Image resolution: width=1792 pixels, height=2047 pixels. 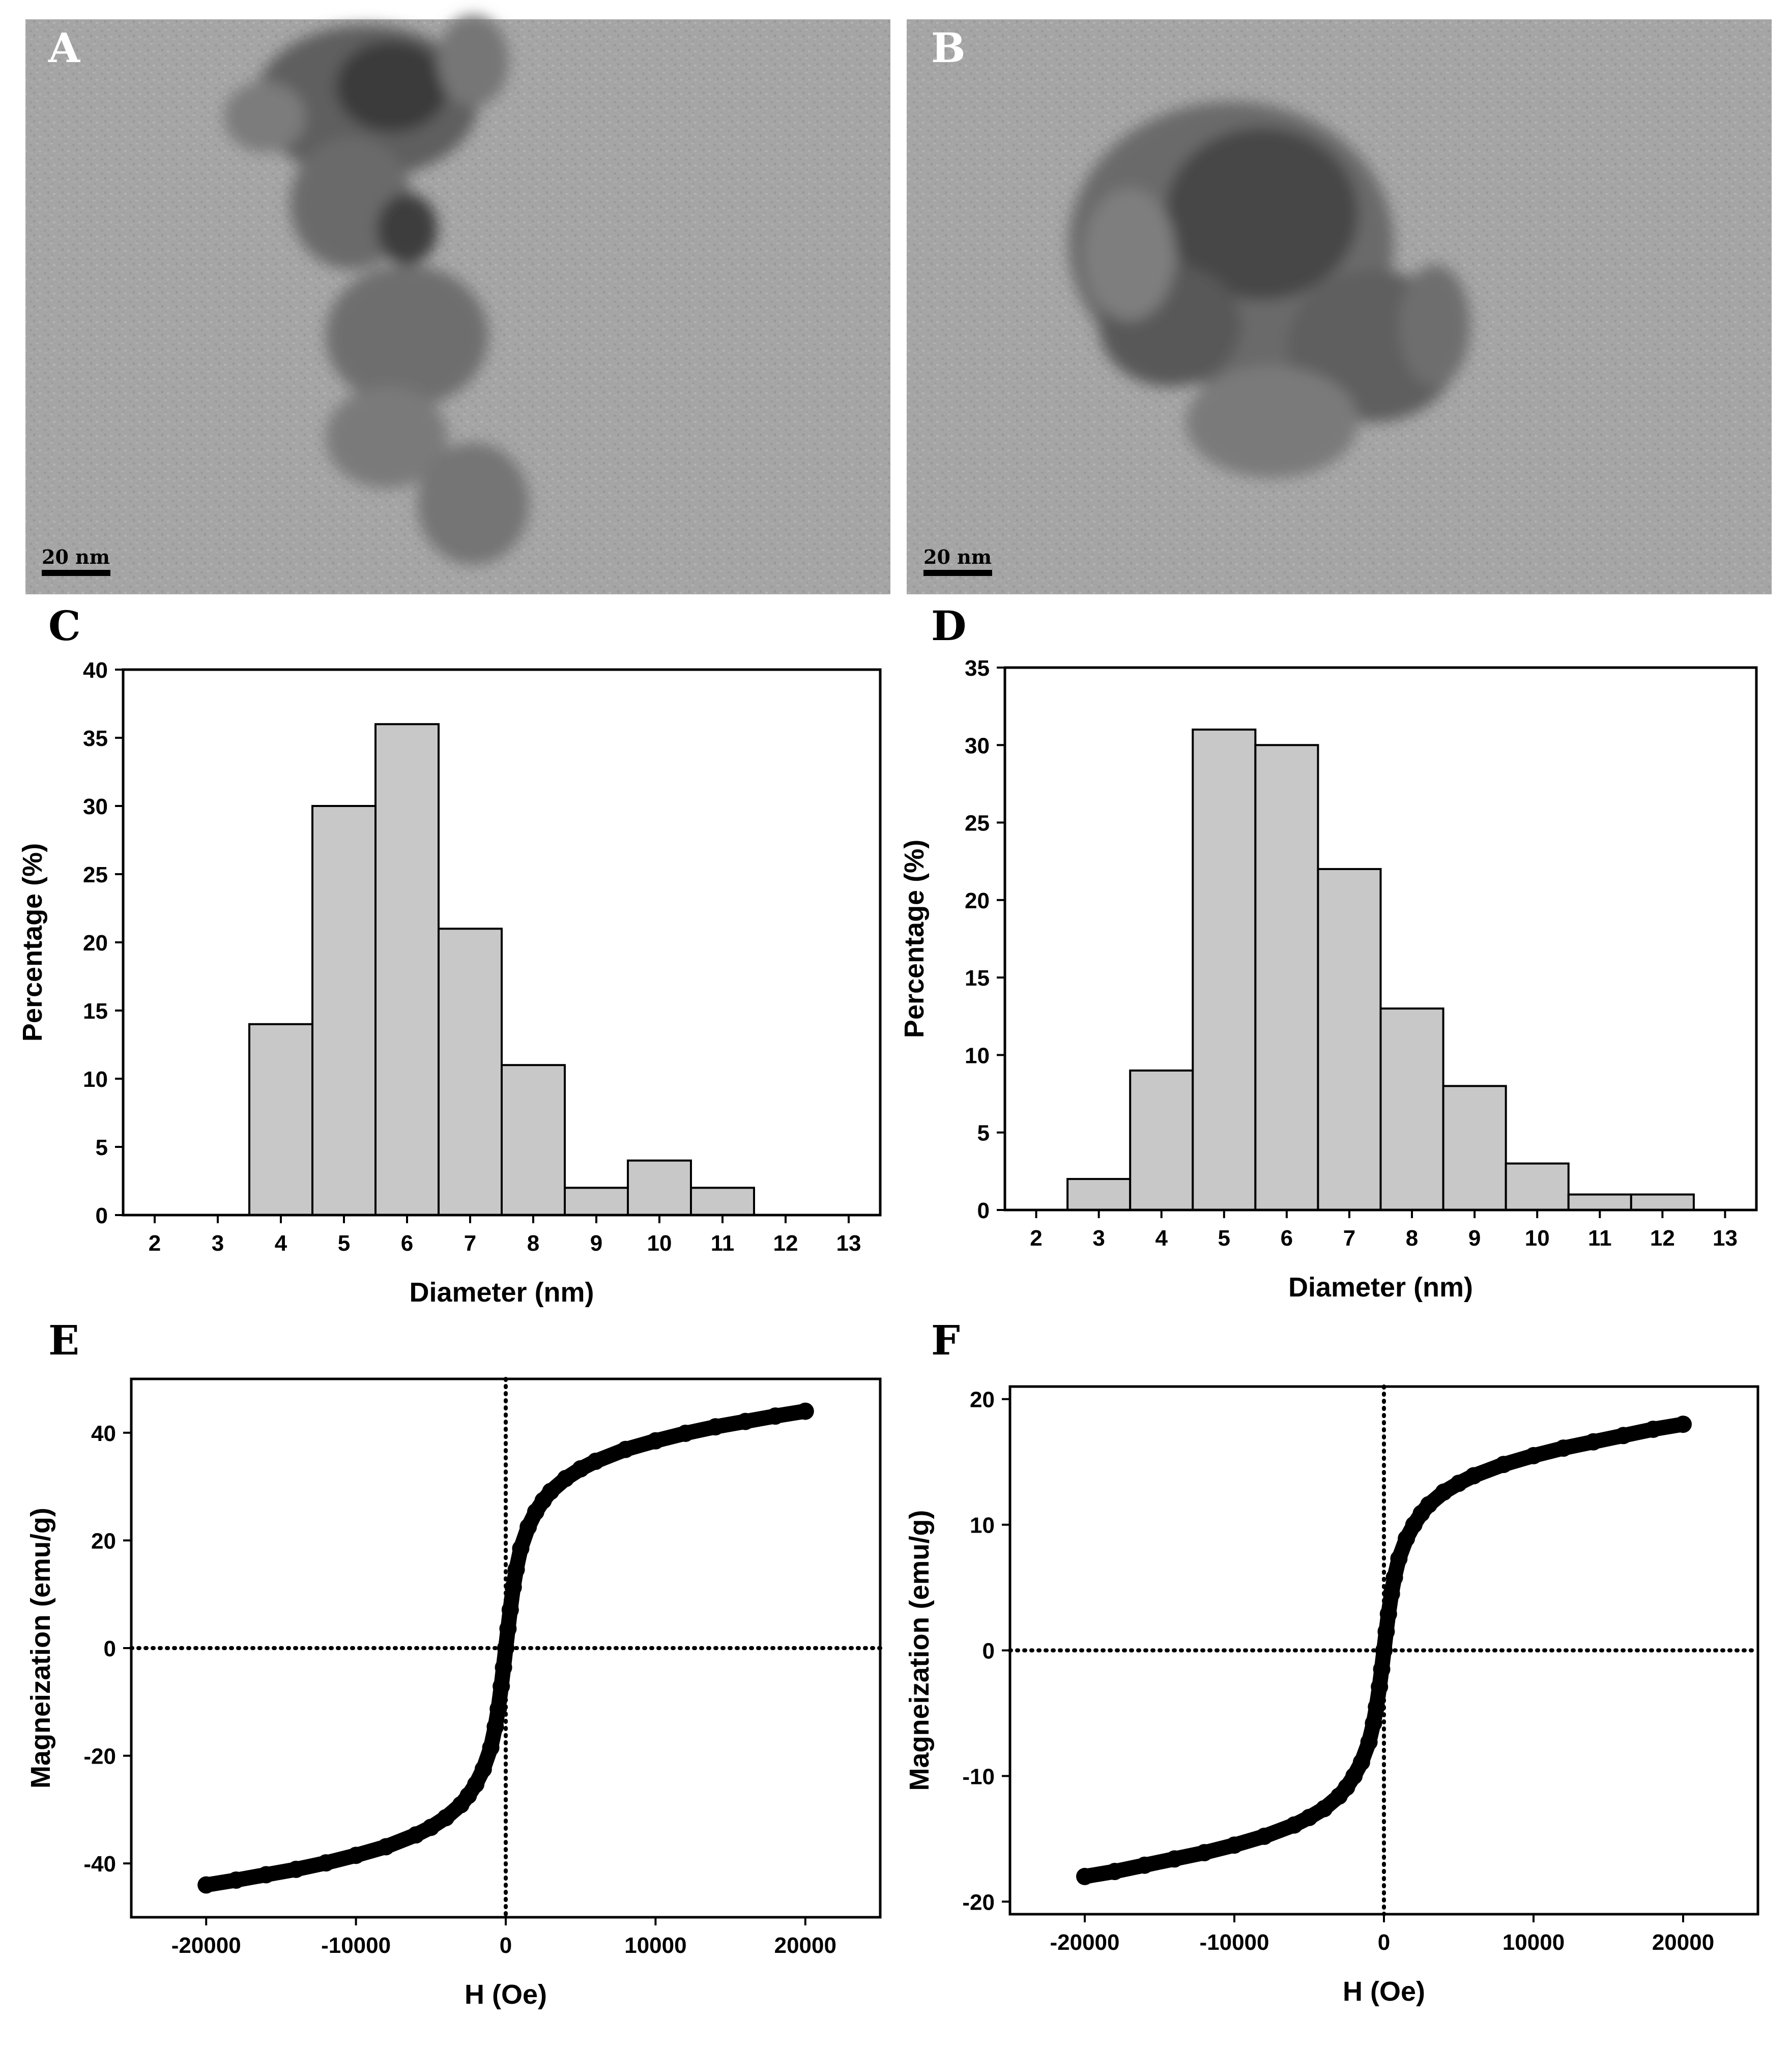 I want to click on y-tick-label: 15, so click(x=95, y=1011).